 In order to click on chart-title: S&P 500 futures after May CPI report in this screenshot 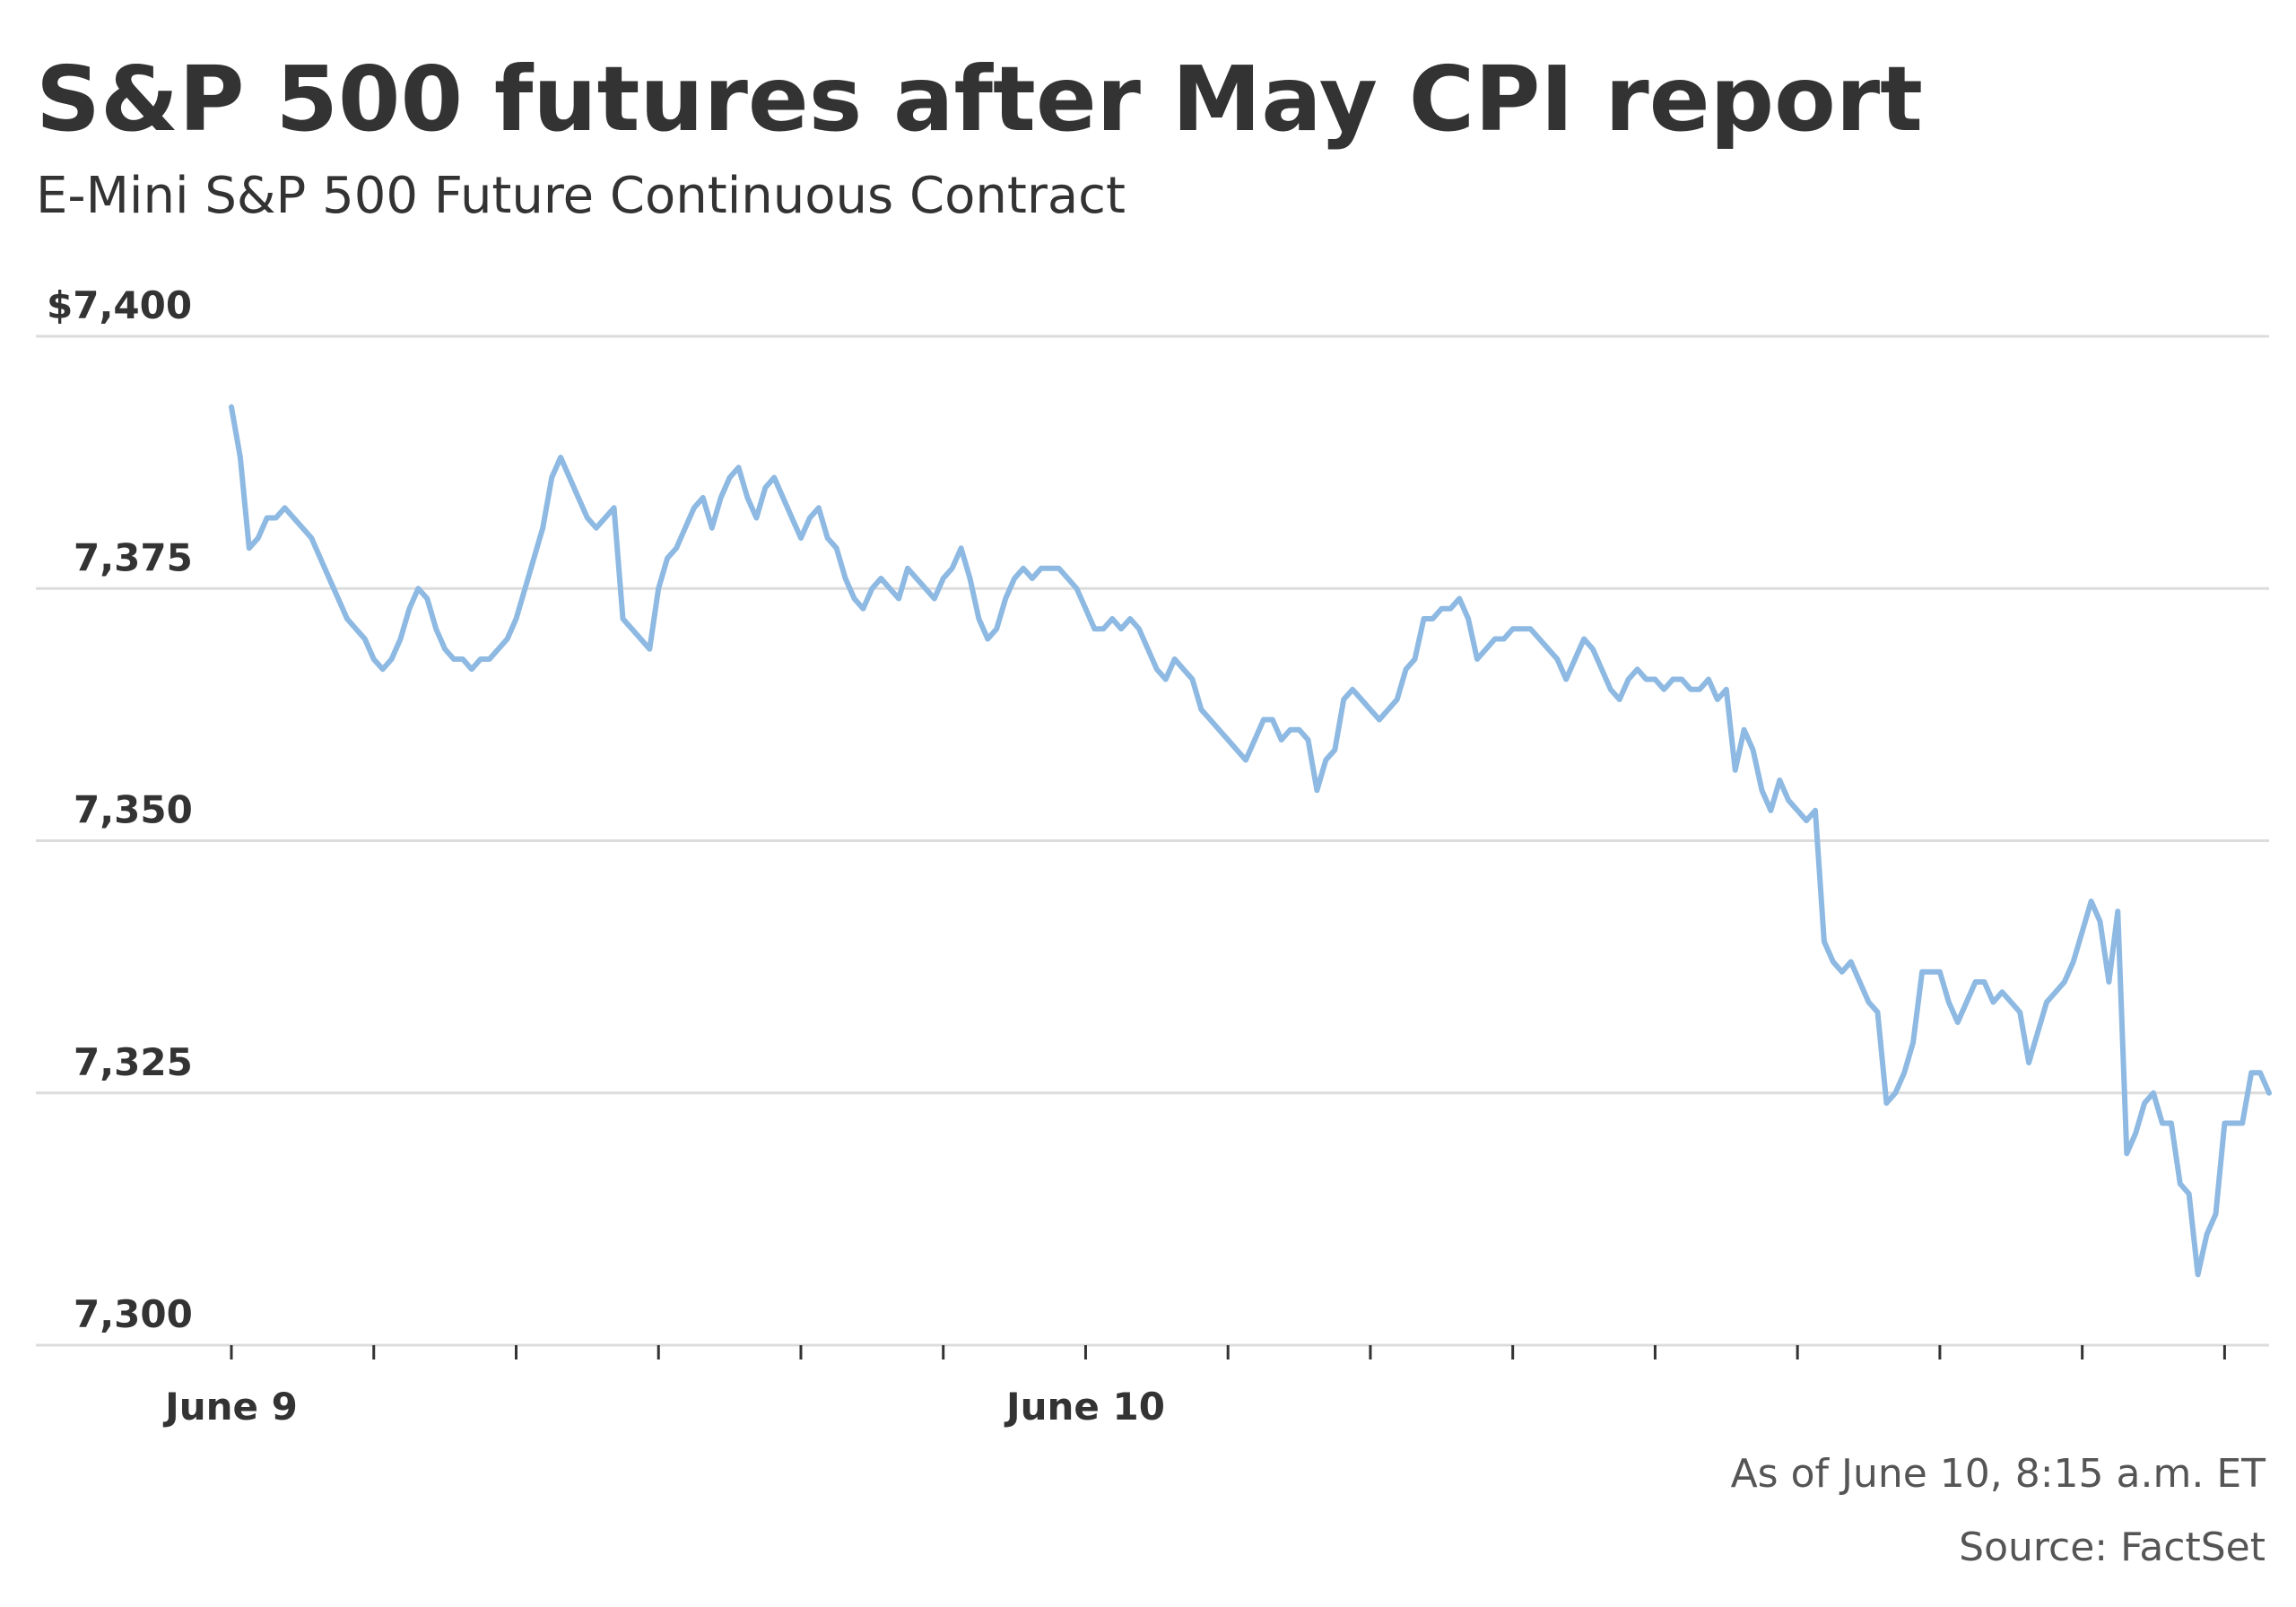, I will do `click(979, 100)`.